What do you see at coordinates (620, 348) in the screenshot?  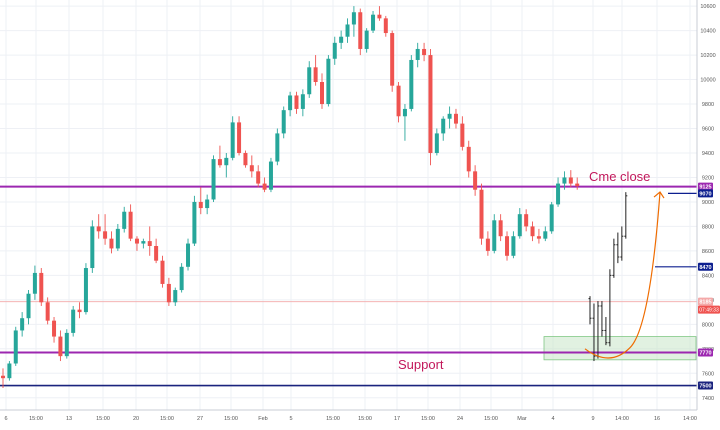 I see `zone-layer` at bounding box center [620, 348].